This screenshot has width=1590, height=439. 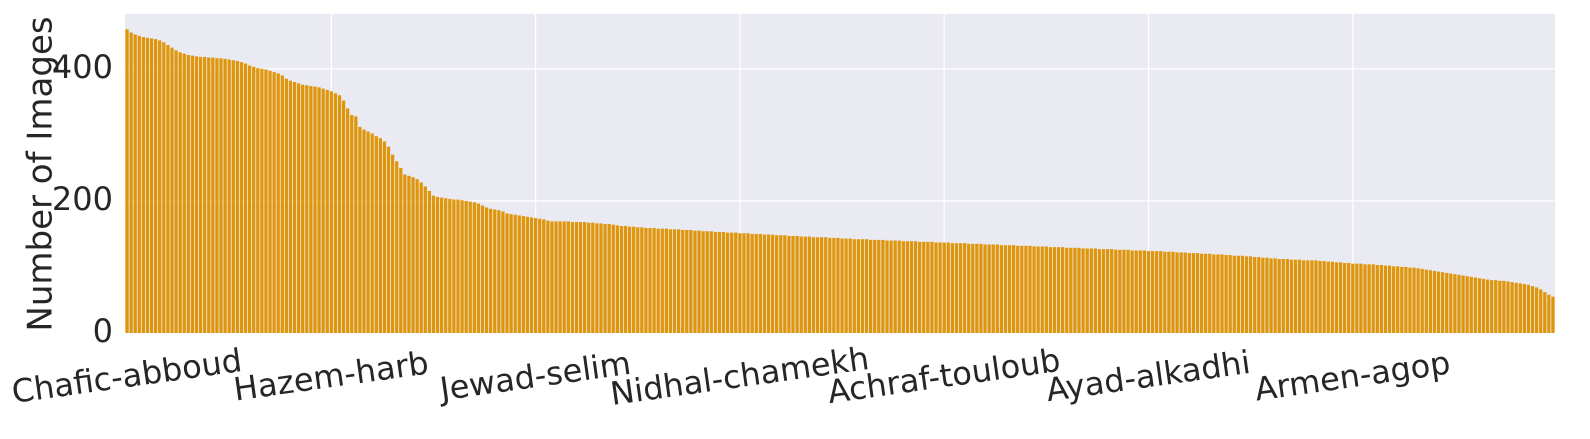 I want to click on y-tick-label: 400, so click(x=82, y=67).